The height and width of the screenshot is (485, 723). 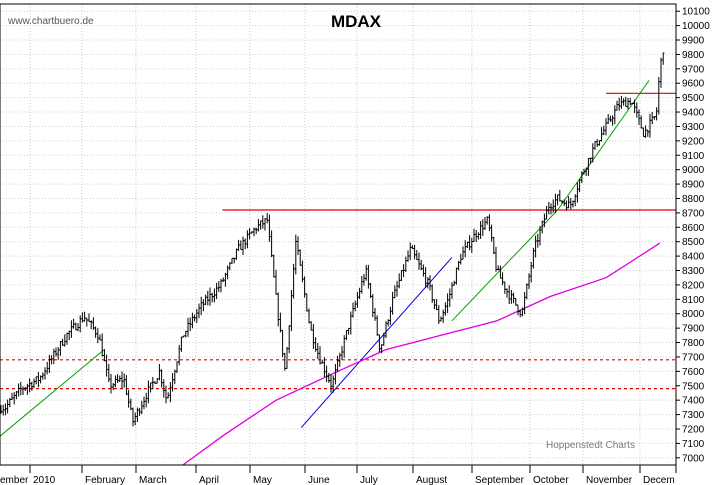 I want to click on x-tick-label: October, so click(x=551, y=480).